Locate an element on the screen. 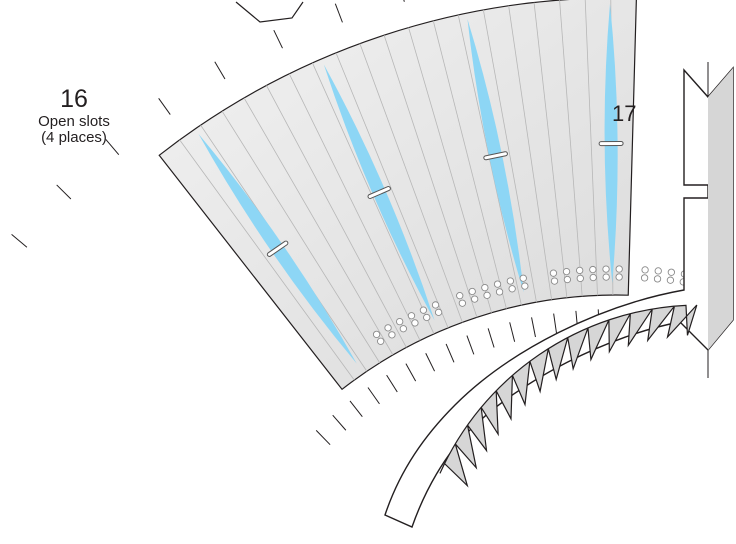 This screenshot has width=736, height=544. callout-16-line2: (4 places) is located at coordinates (74, 138).